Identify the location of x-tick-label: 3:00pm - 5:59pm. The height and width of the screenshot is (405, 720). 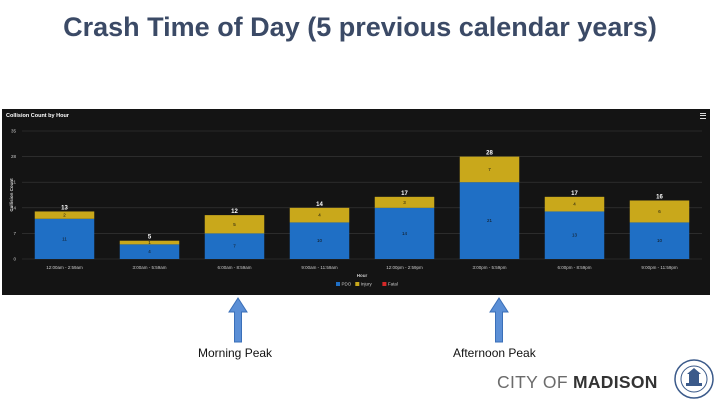
(489, 267).